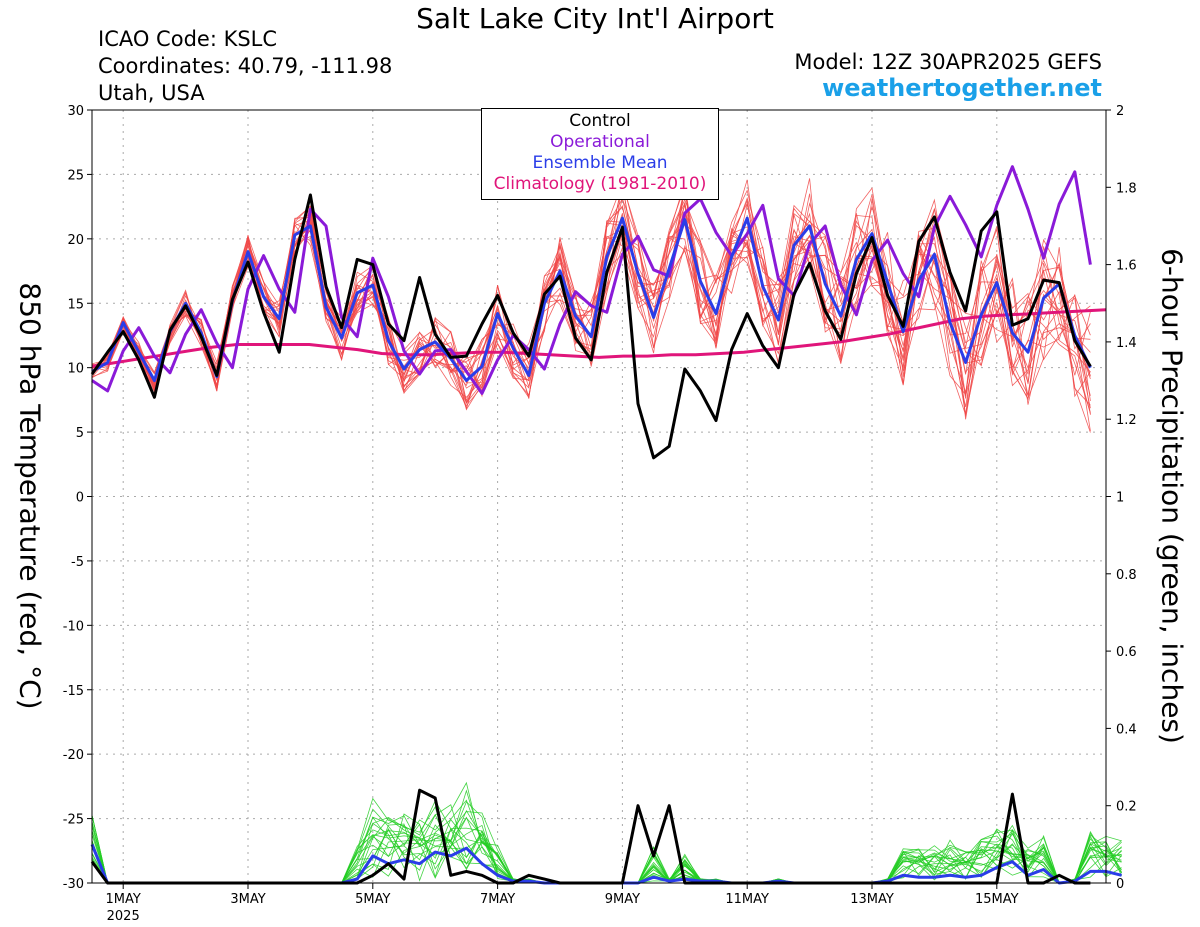 This screenshot has width=1200, height=927. I want to click on region: Utah, USA, so click(151, 93).